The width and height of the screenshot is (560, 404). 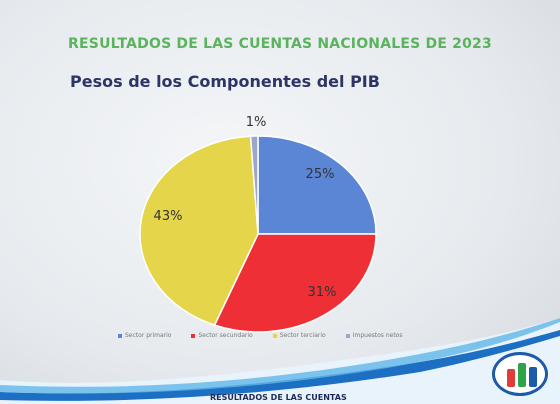 What do you see at coordinates (302, 335) in the screenshot?
I see `legend-label: Sector terciario` at bounding box center [302, 335].